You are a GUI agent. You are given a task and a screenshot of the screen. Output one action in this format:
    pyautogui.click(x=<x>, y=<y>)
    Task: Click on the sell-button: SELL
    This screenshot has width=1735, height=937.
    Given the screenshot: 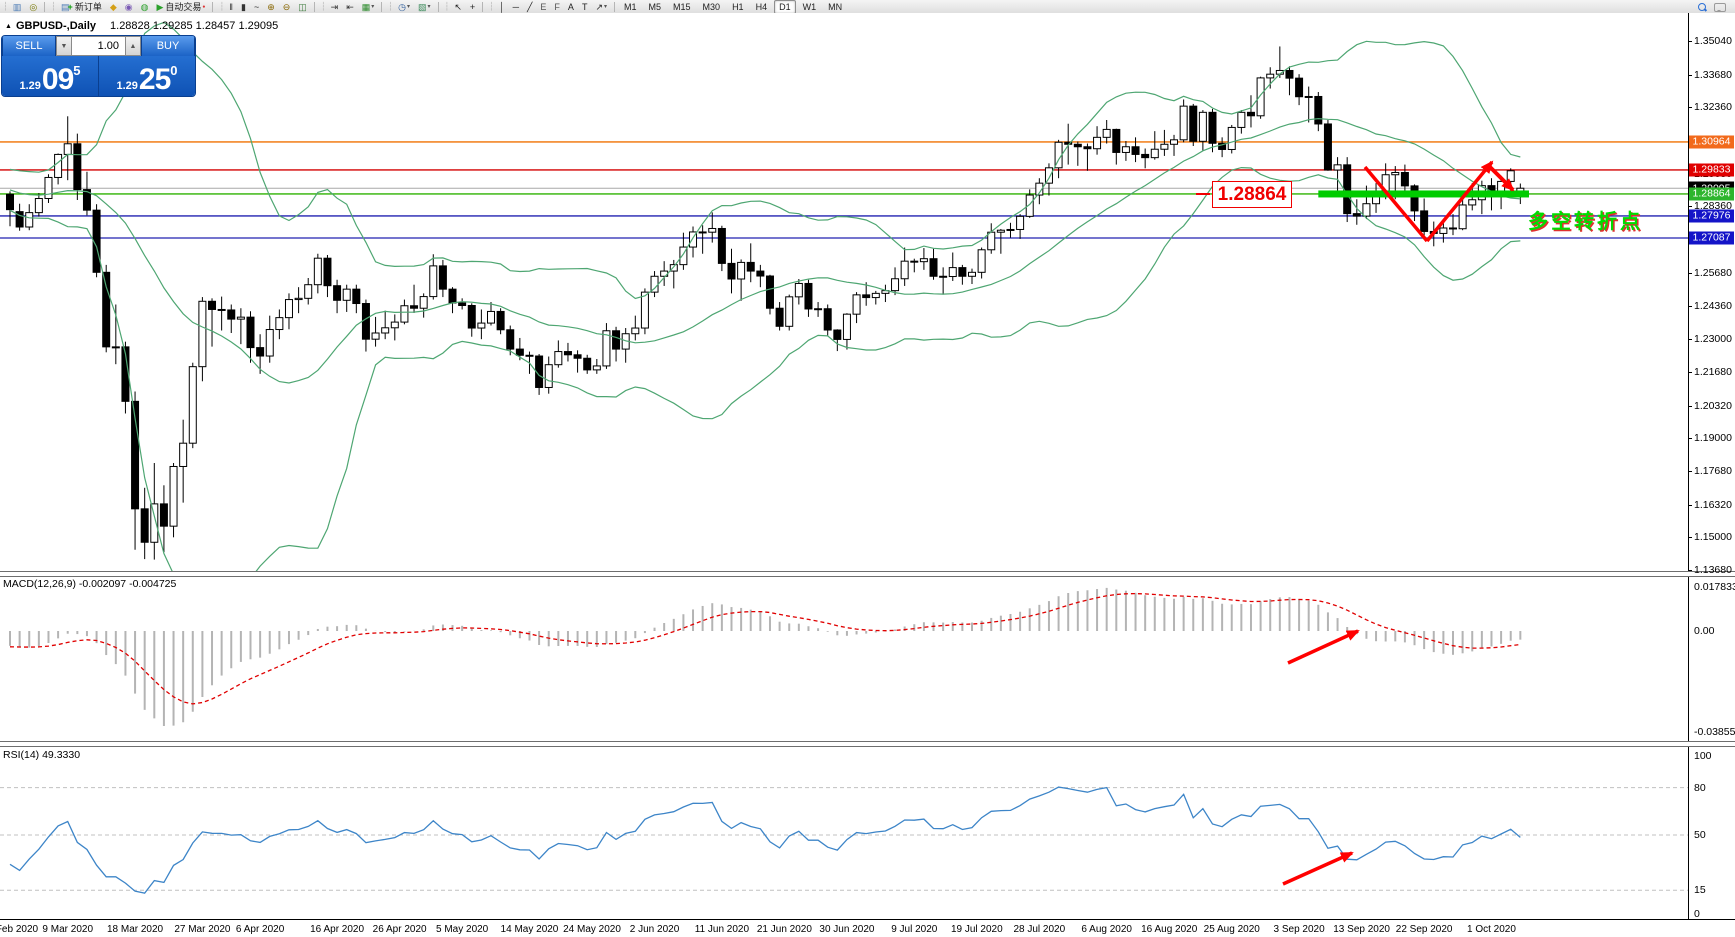 What is the action you would take?
    pyautogui.click(x=29, y=46)
    